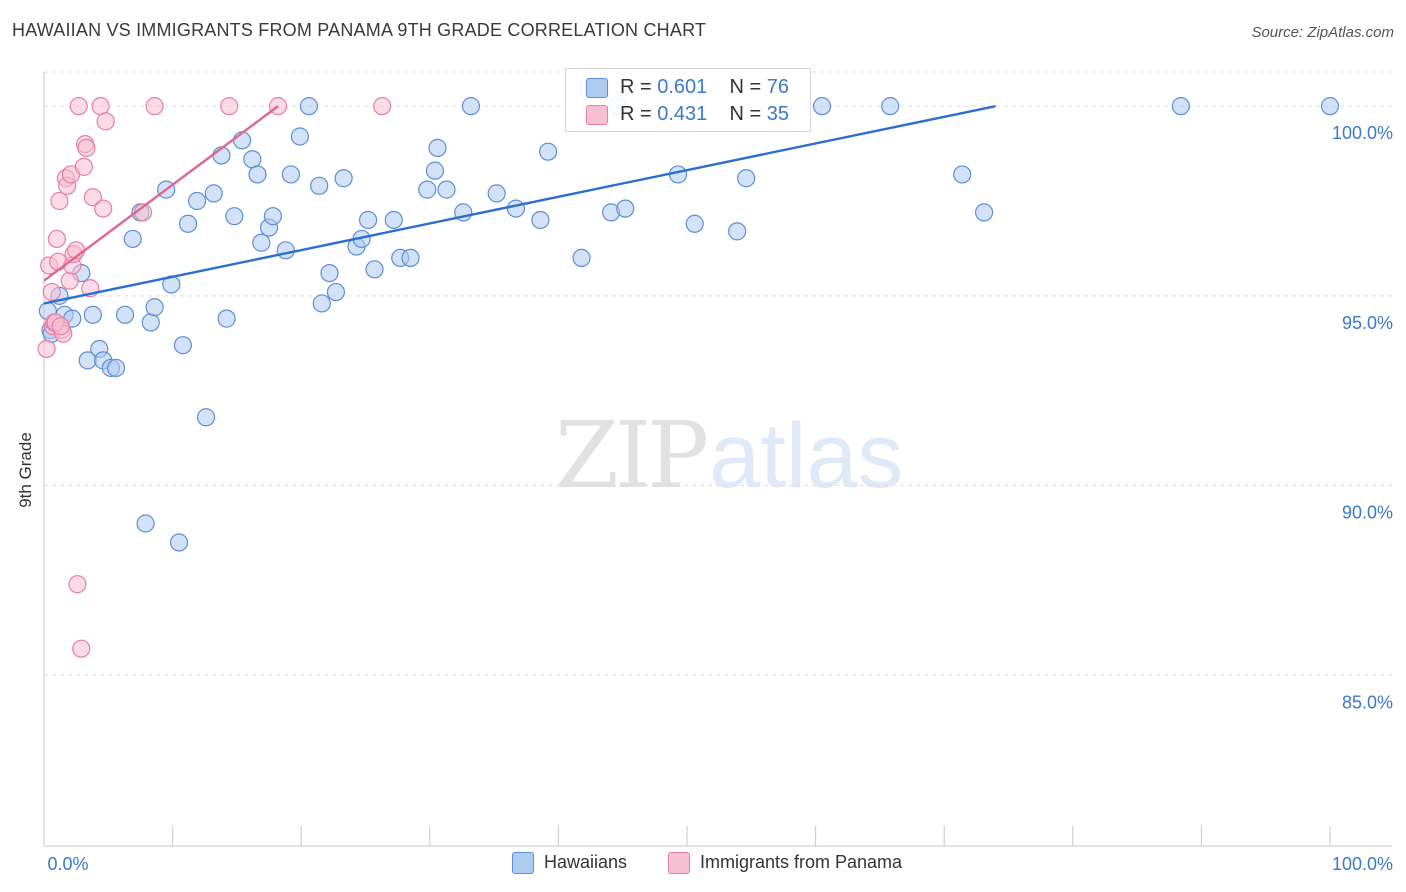 Image resolution: width=1406 pixels, height=892 pixels. Describe the element at coordinates (679, 863) in the screenshot. I see `legend-panama-swatch` at that location.